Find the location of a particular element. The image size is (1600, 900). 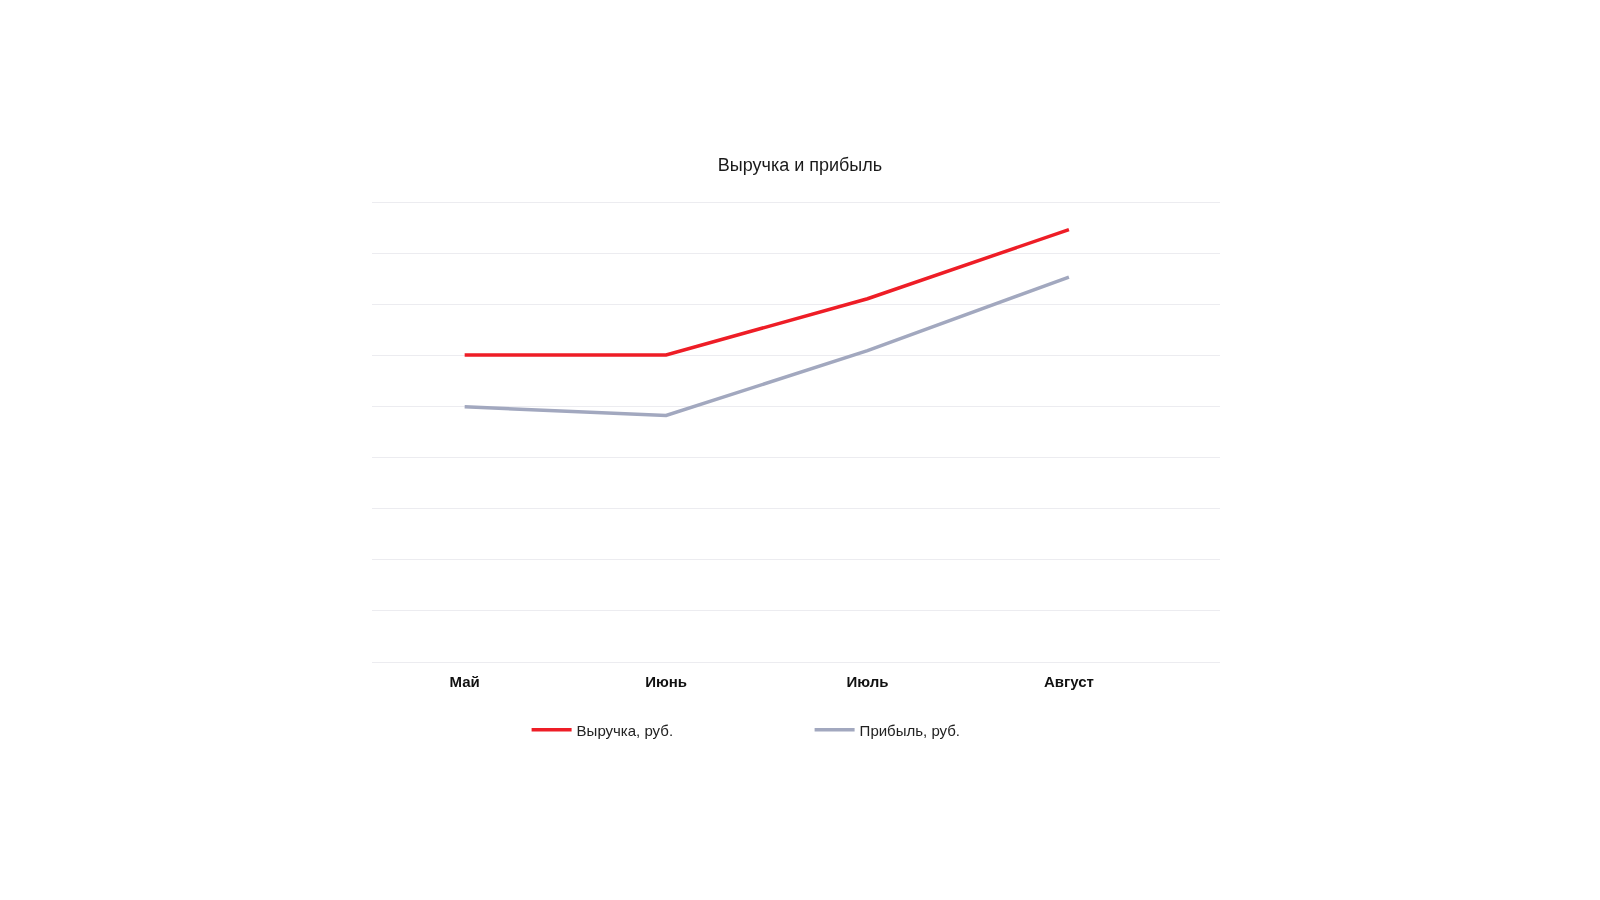

x-tick-label: Июль is located at coordinates (867, 681).